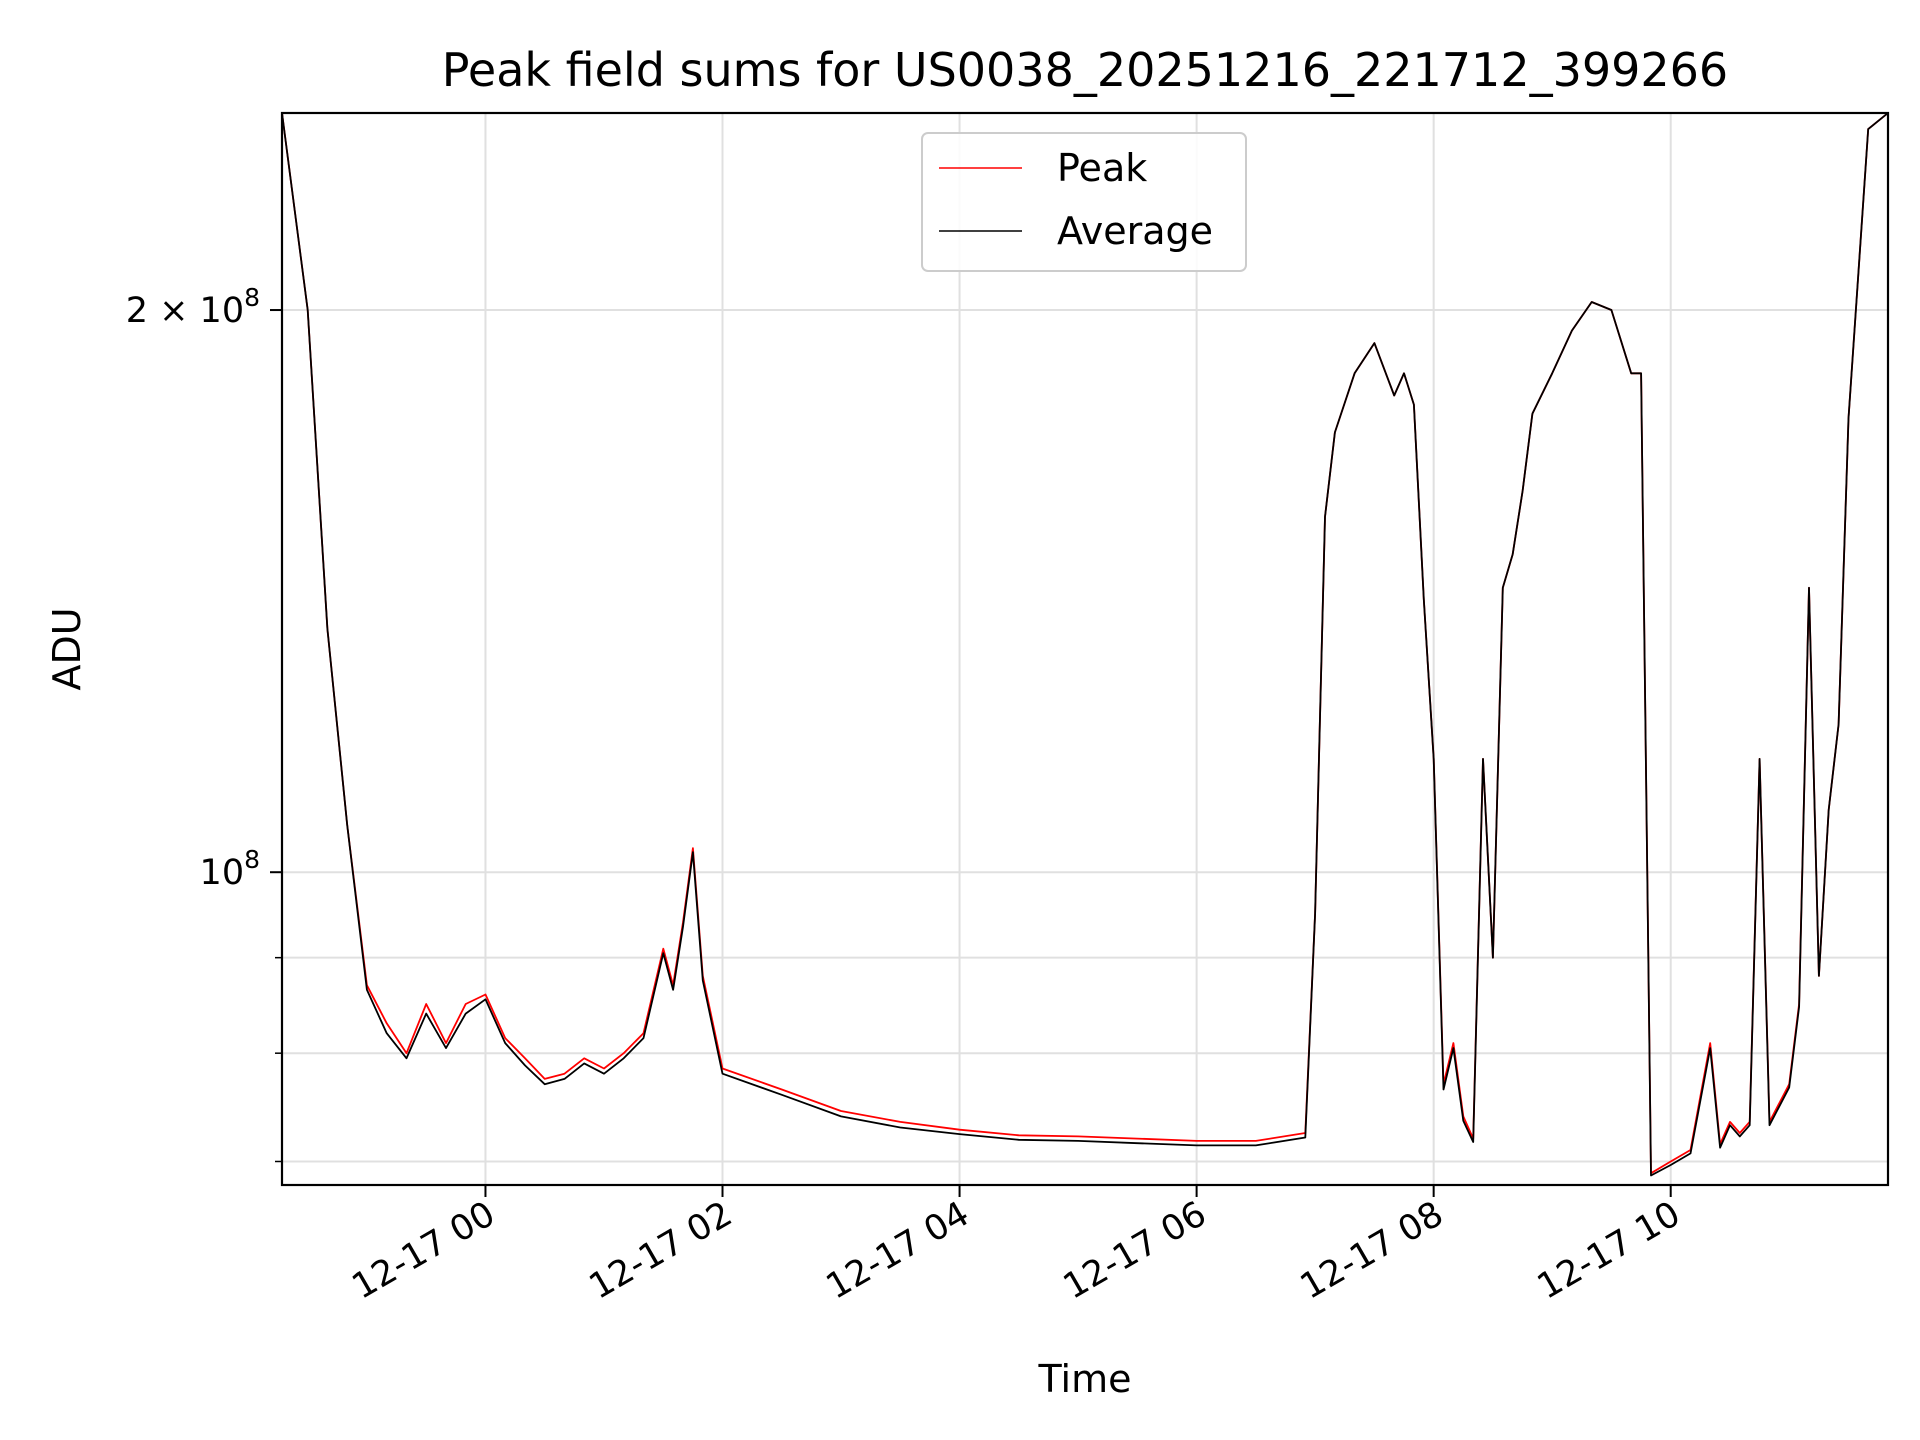 The image size is (1920, 1440). I want to click on y-tick-label: 108, so click(230, 869).